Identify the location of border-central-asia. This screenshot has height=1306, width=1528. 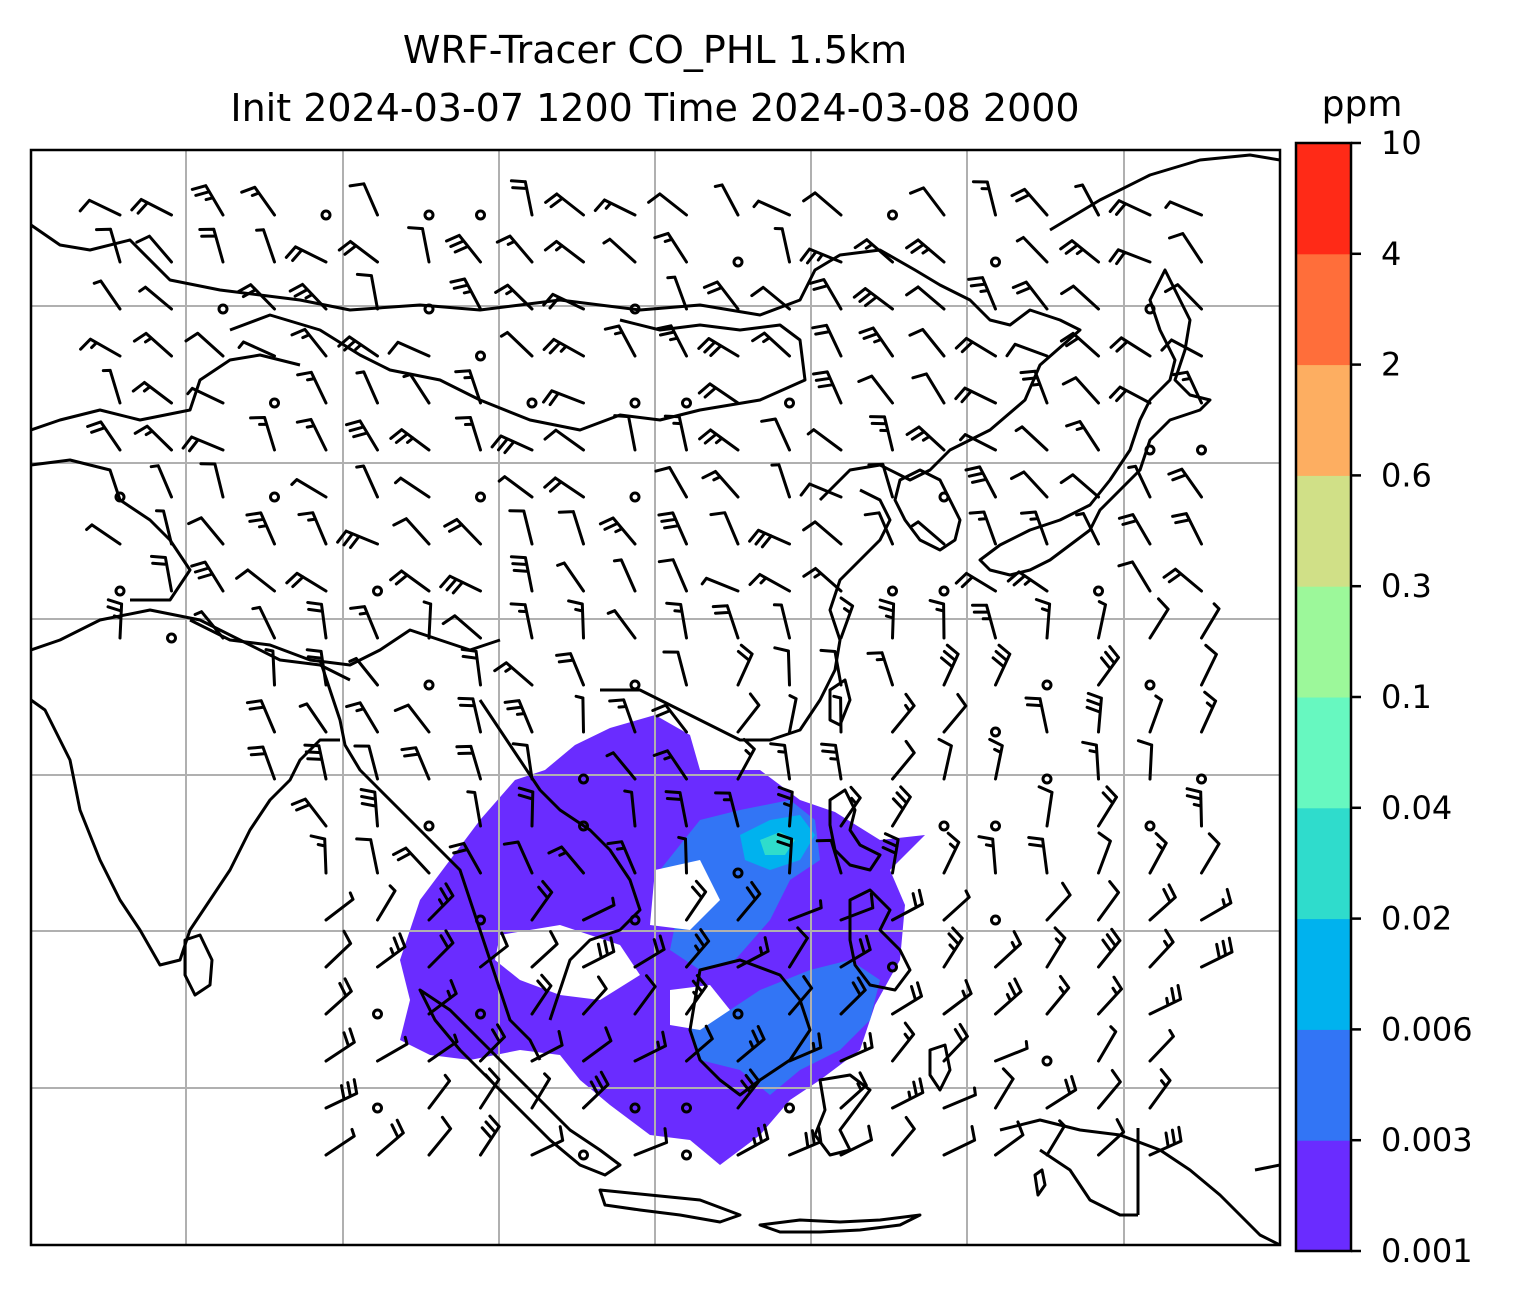
(166, 392).